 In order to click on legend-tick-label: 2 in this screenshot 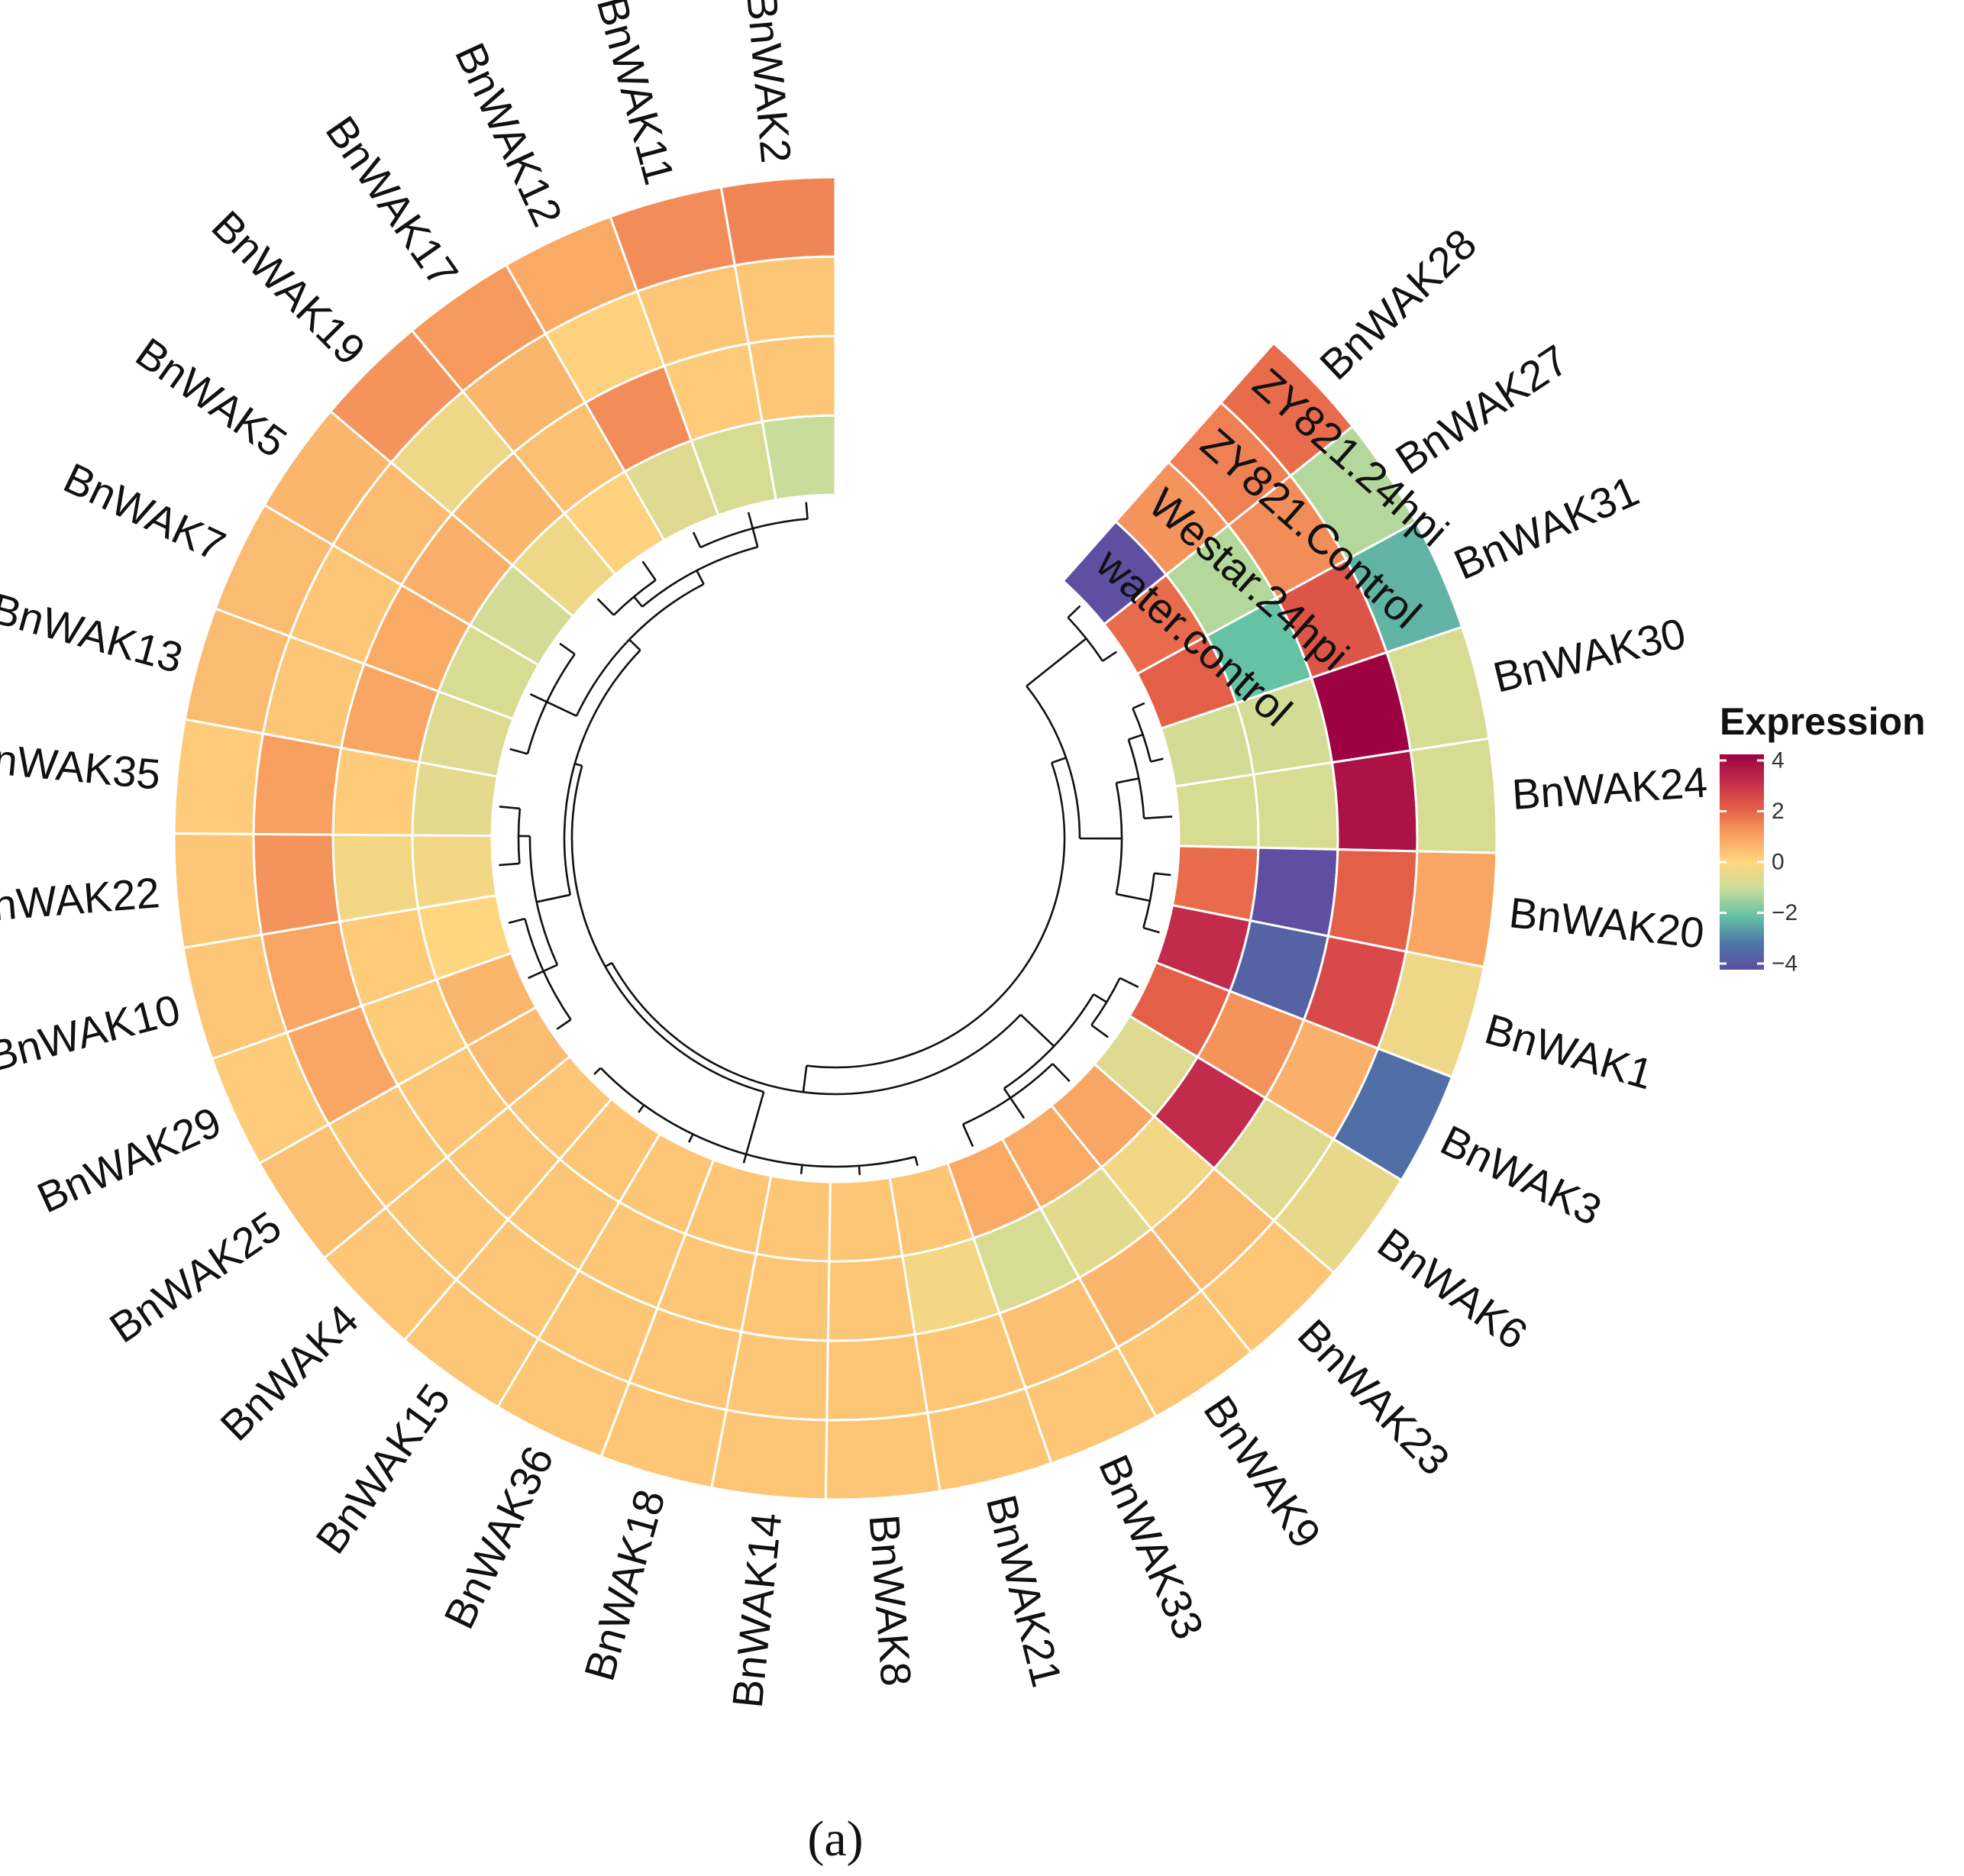, I will do `click(1778, 812)`.